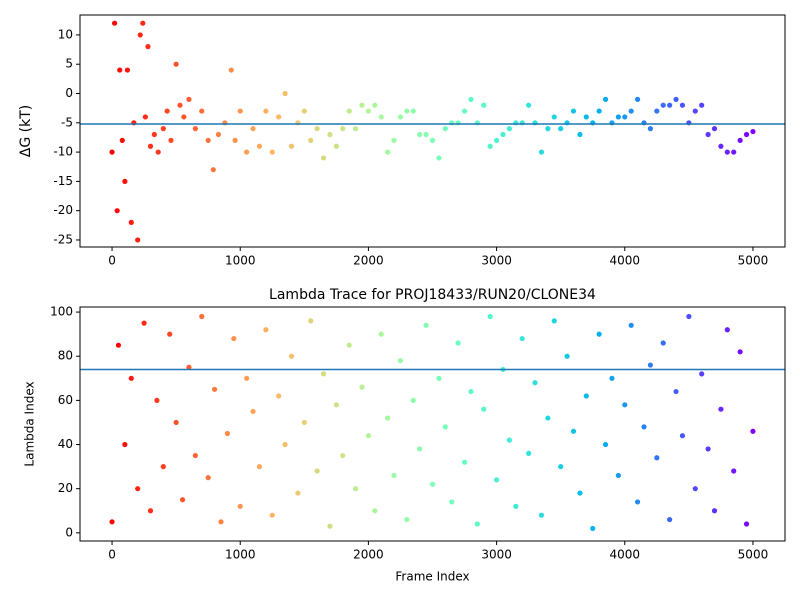  Describe the element at coordinates (432, 295) in the screenshot. I see `chart-title: Lambda Trace for PROJ18433/RUN20/CLONE34` at that location.